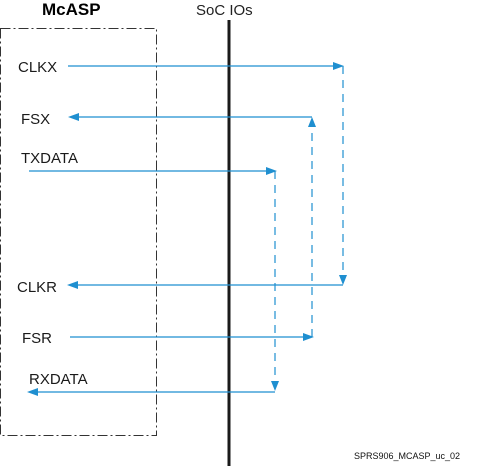 This screenshot has height=466, width=477. What do you see at coordinates (224, 10) in the screenshot?
I see `soc-ios-title: SoC IOs` at bounding box center [224, 10].